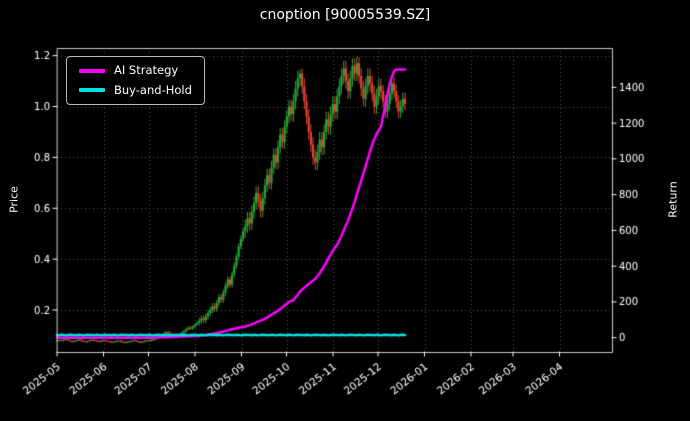 Image resolution: width=690 pixels, height=421 pixels. I want to click on legend-label-buy-and-hold: Buy-and-Hold, so click(153, 89).